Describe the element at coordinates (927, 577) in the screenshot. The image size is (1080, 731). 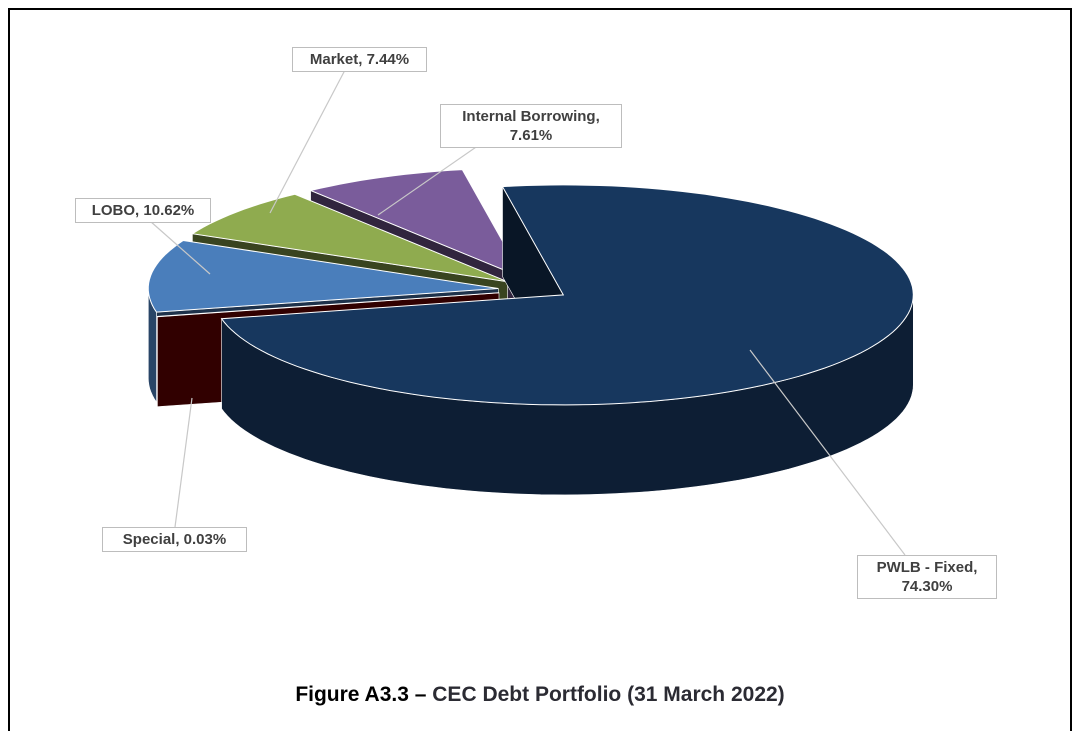
I see `data-label: PWLB - Fixed, 74.30%` at that location.